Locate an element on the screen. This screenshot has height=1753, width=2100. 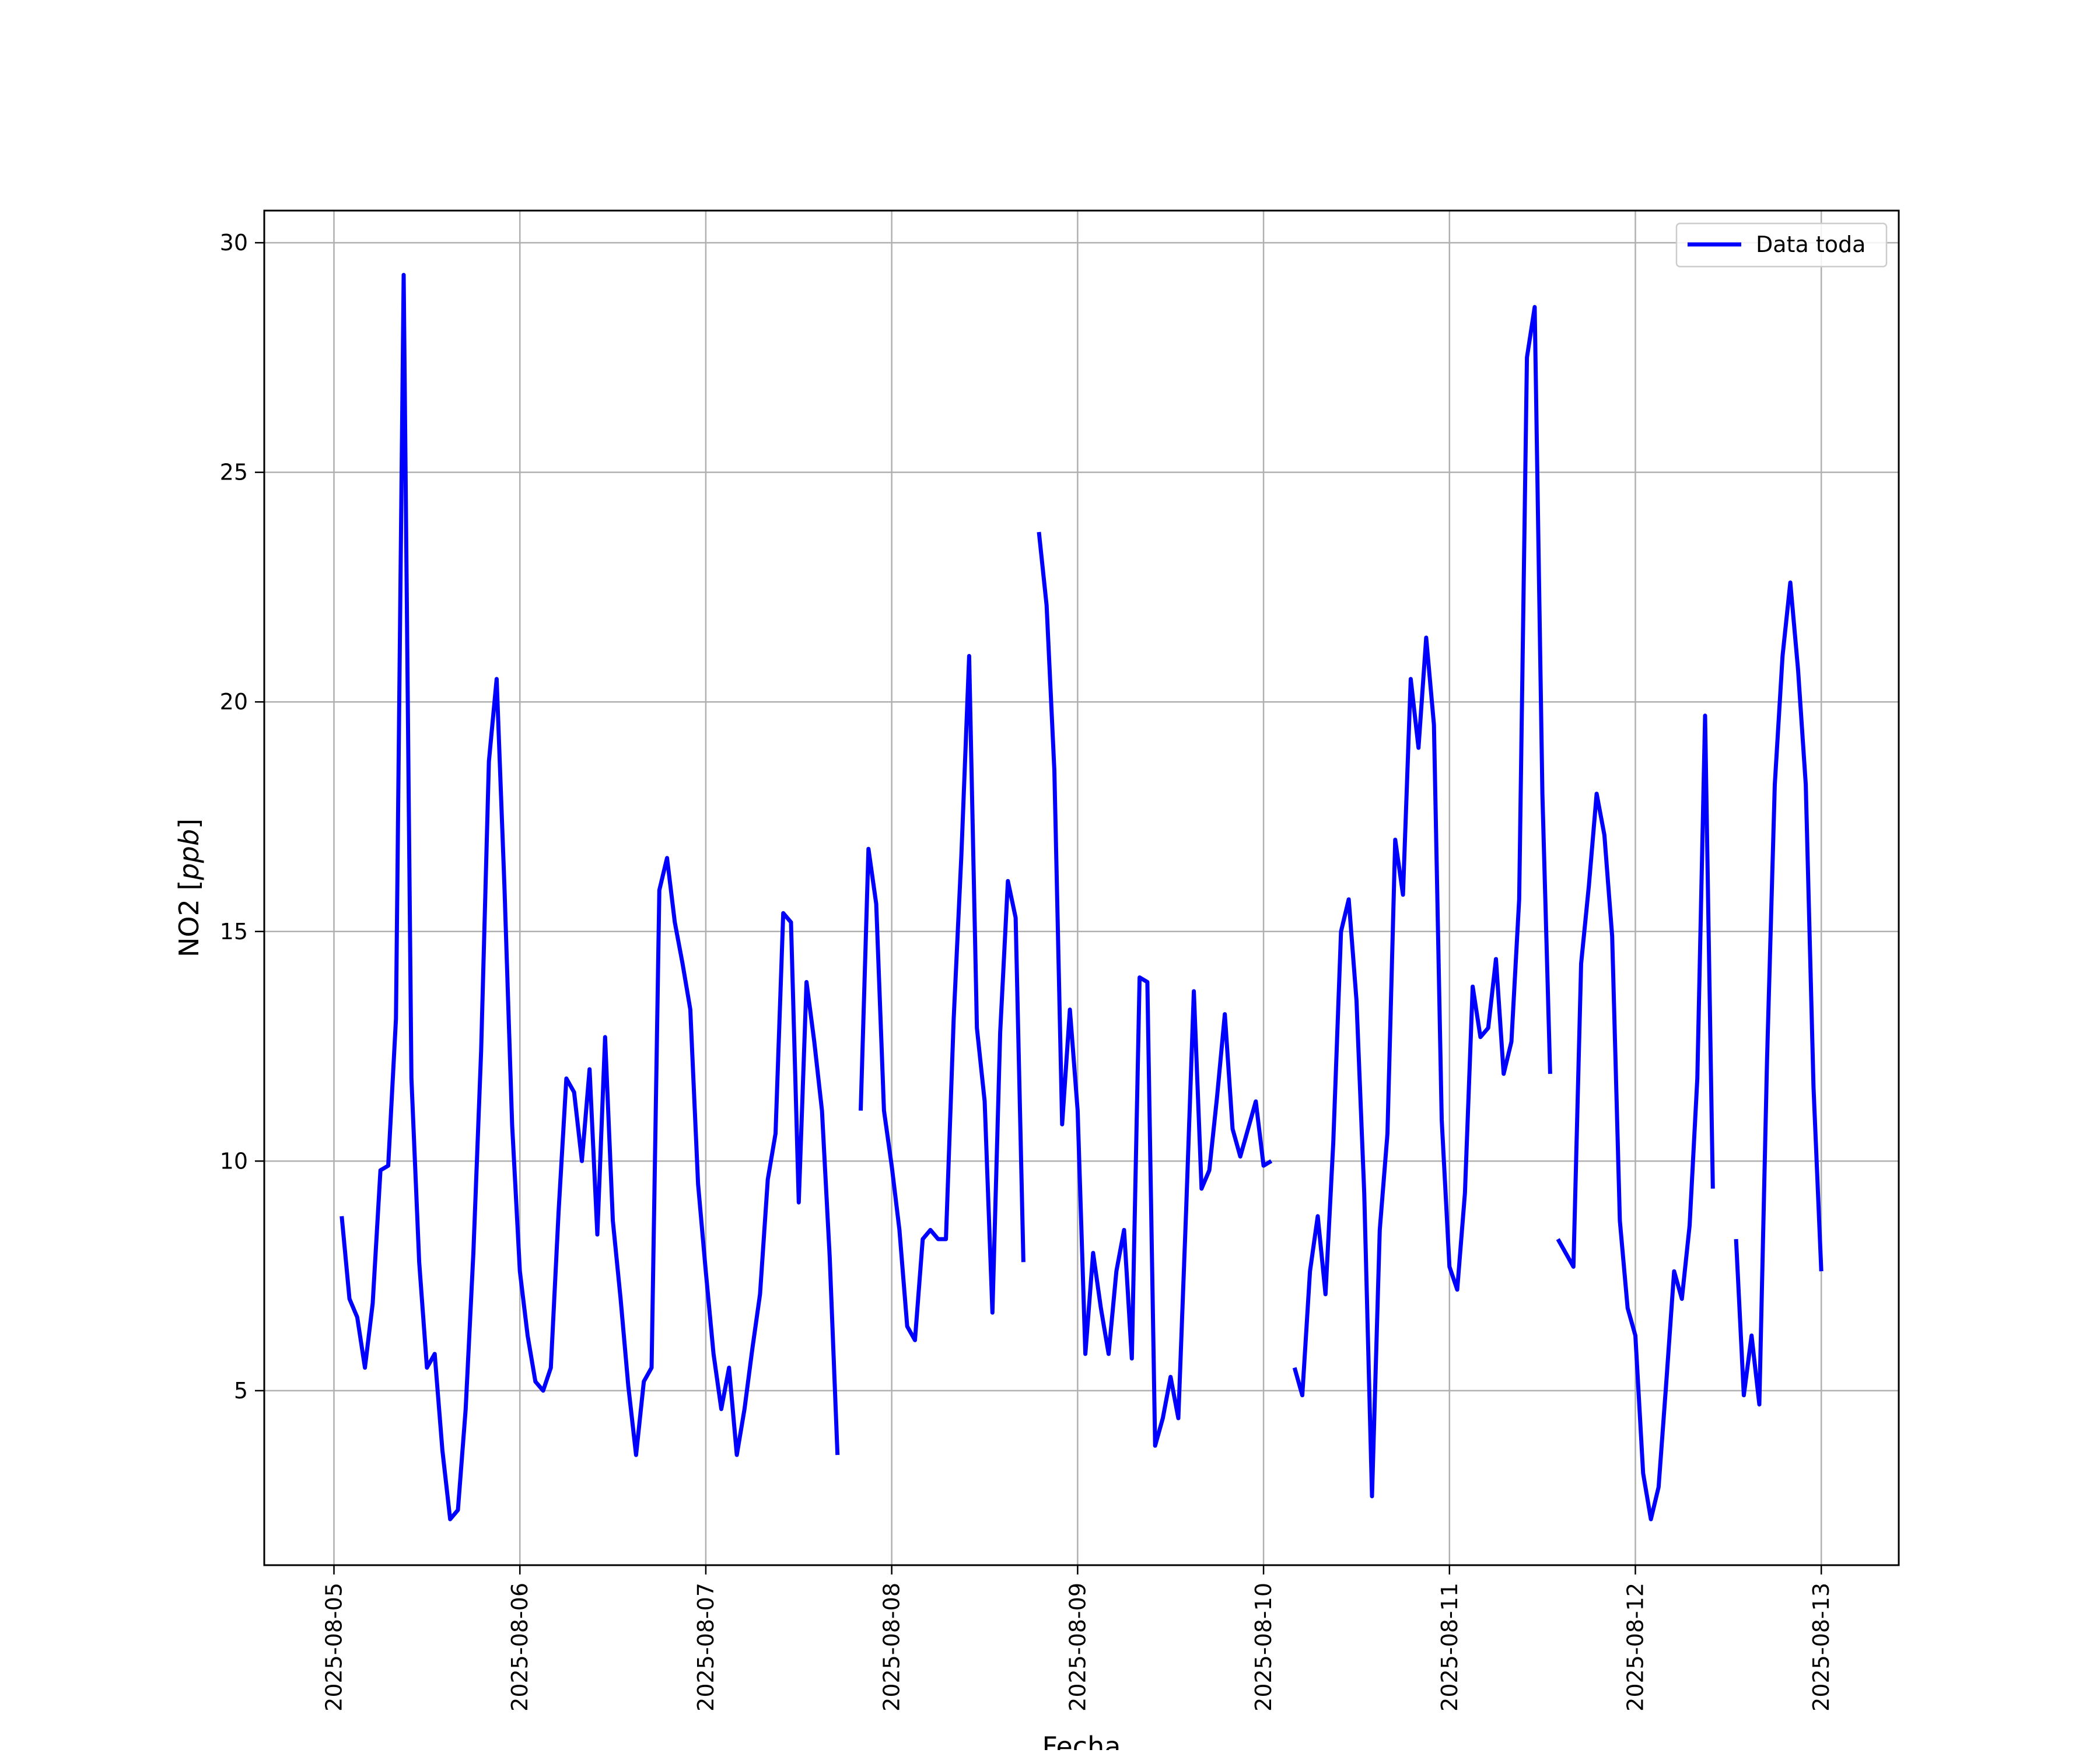
legend-box is located at coordinates (1781, 245).